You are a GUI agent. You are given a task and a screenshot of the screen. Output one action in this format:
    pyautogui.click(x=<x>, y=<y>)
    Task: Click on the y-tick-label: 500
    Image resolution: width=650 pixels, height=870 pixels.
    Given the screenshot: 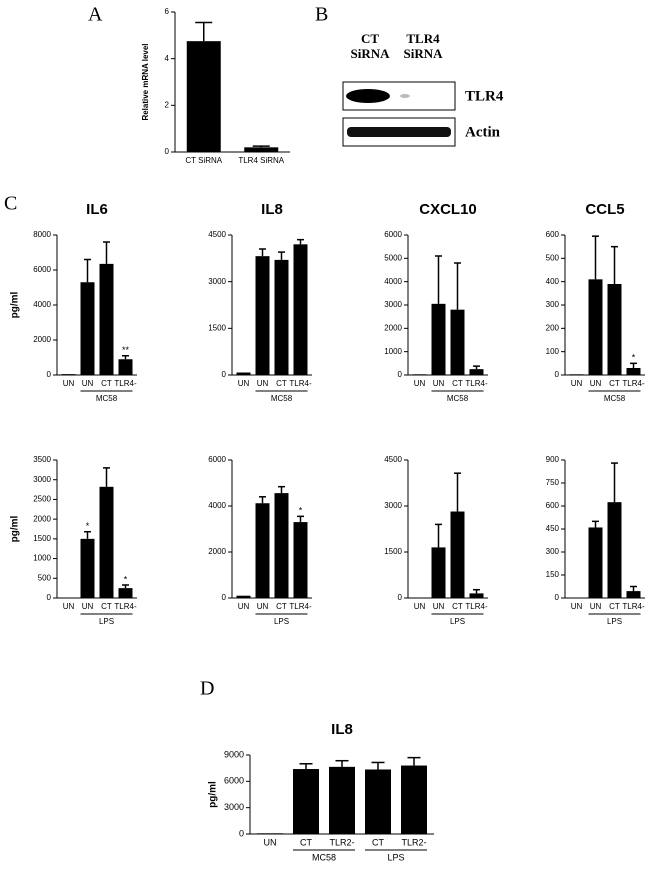 What is the action you would take?
    pyautogui.click(x=45, y=577)
    